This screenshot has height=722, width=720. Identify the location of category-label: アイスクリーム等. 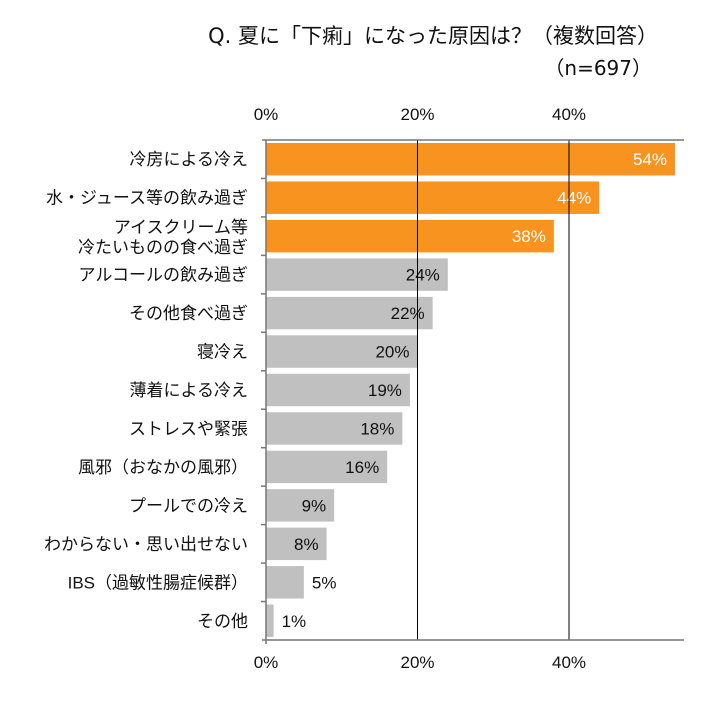
(181, 227).